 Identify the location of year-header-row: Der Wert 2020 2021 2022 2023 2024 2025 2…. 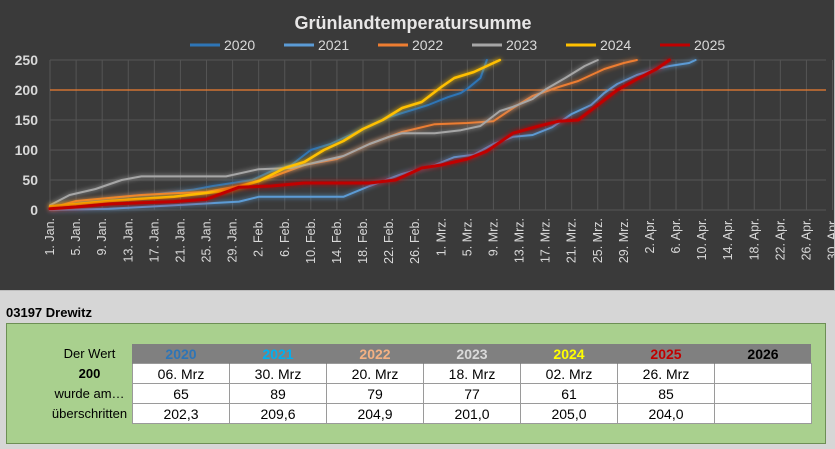
(429, 354).